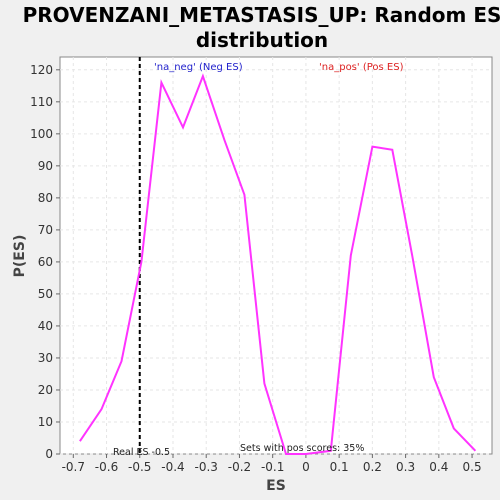 Image resolution: width=500 pixels, height=500 pixels. What do you see at coordinates (45, 198) in the screenshot?
I see `y-tick-label: 80` at bounding box center [45, 198].